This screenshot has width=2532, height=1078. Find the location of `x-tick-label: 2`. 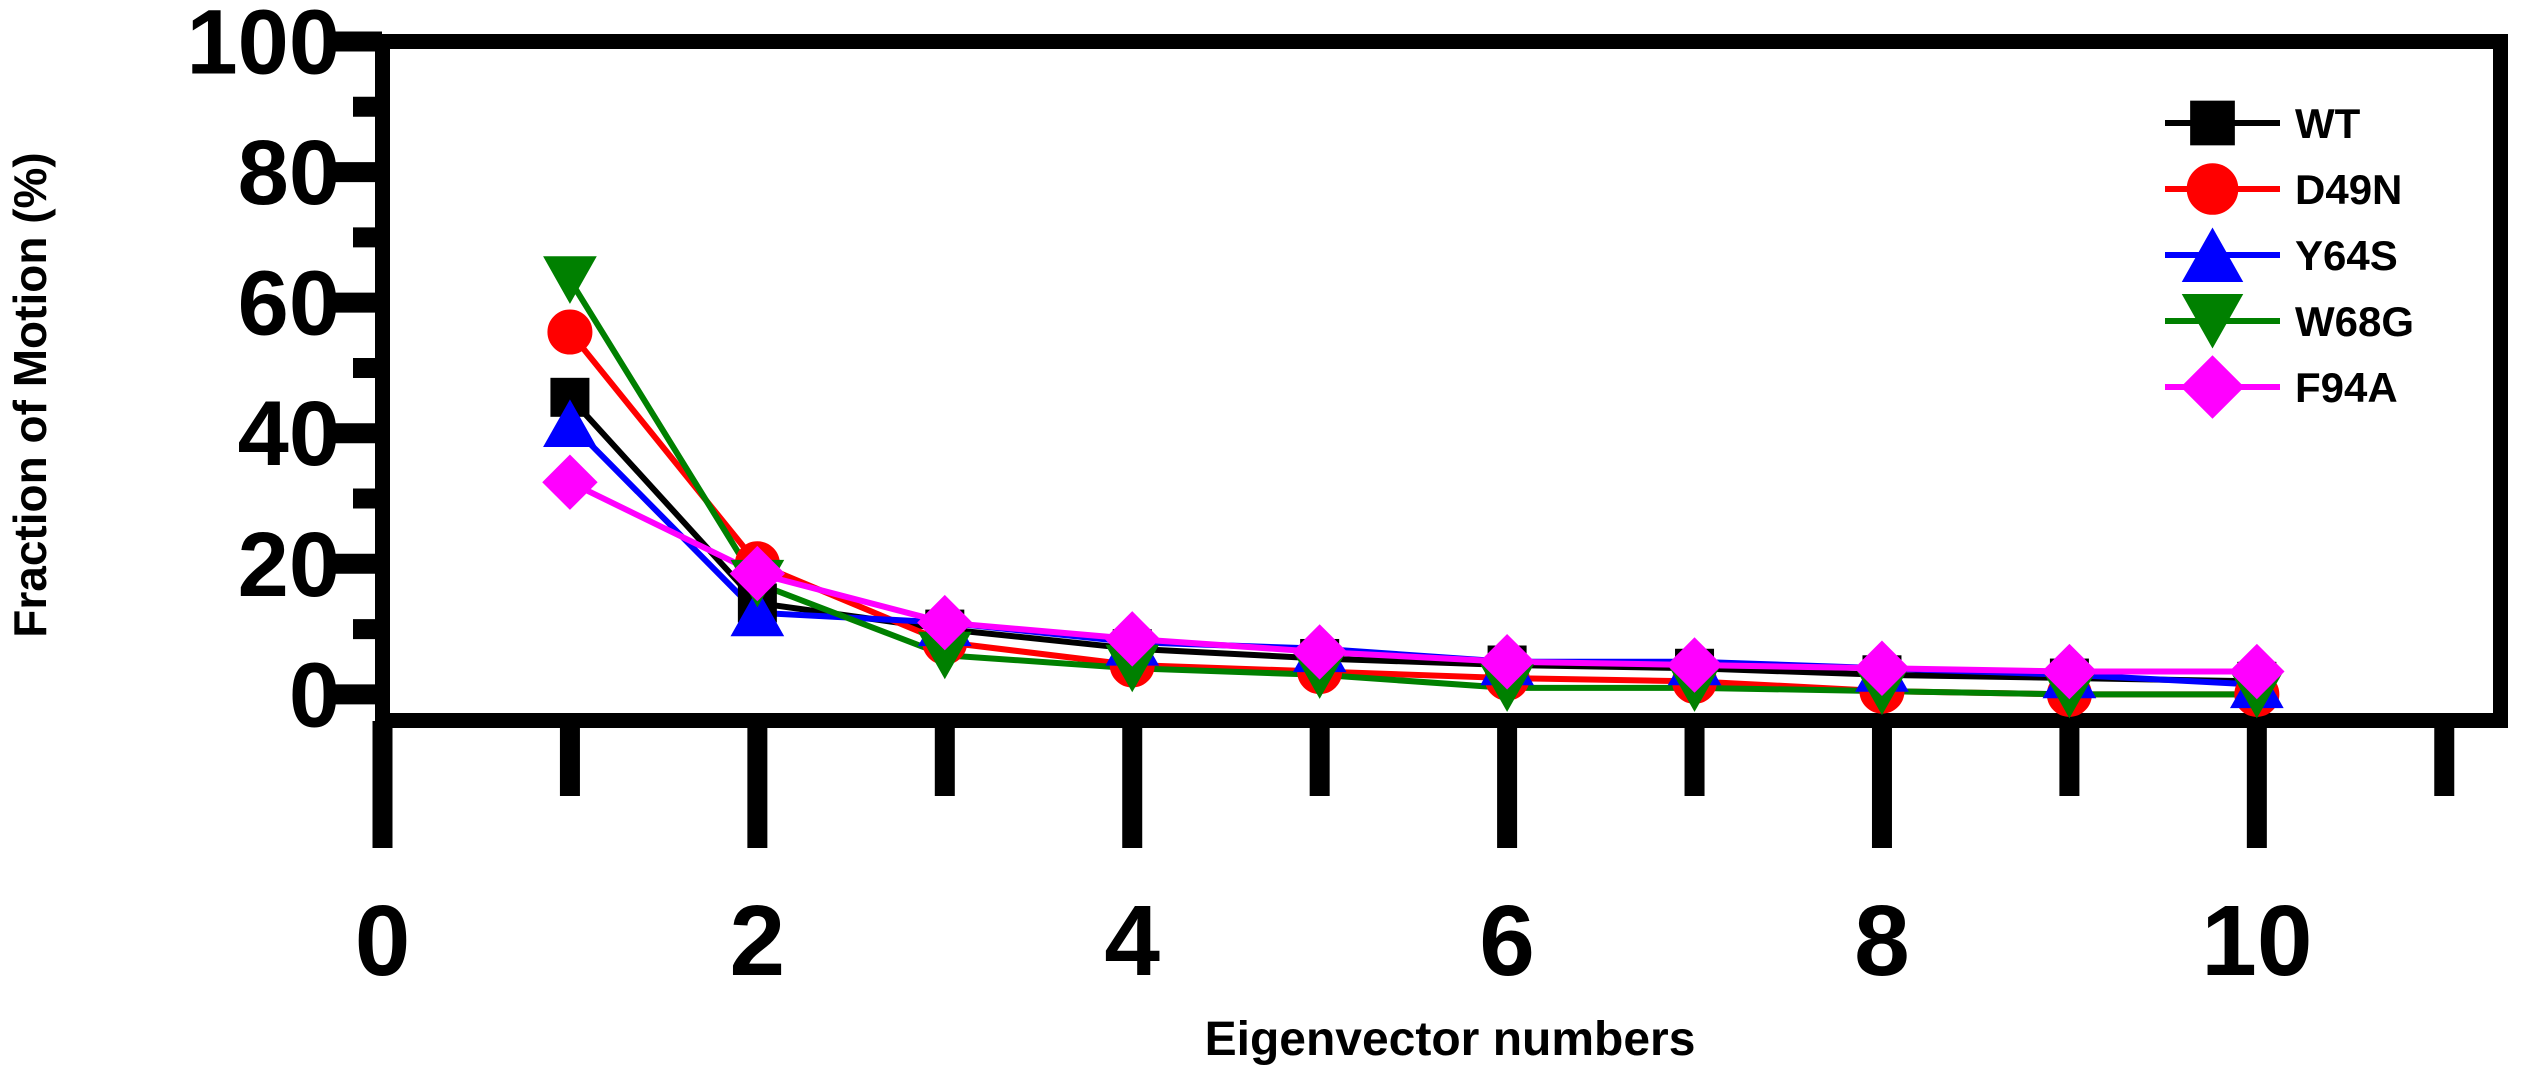

x-tick-label: 2 is located at coordinates (758, 941).